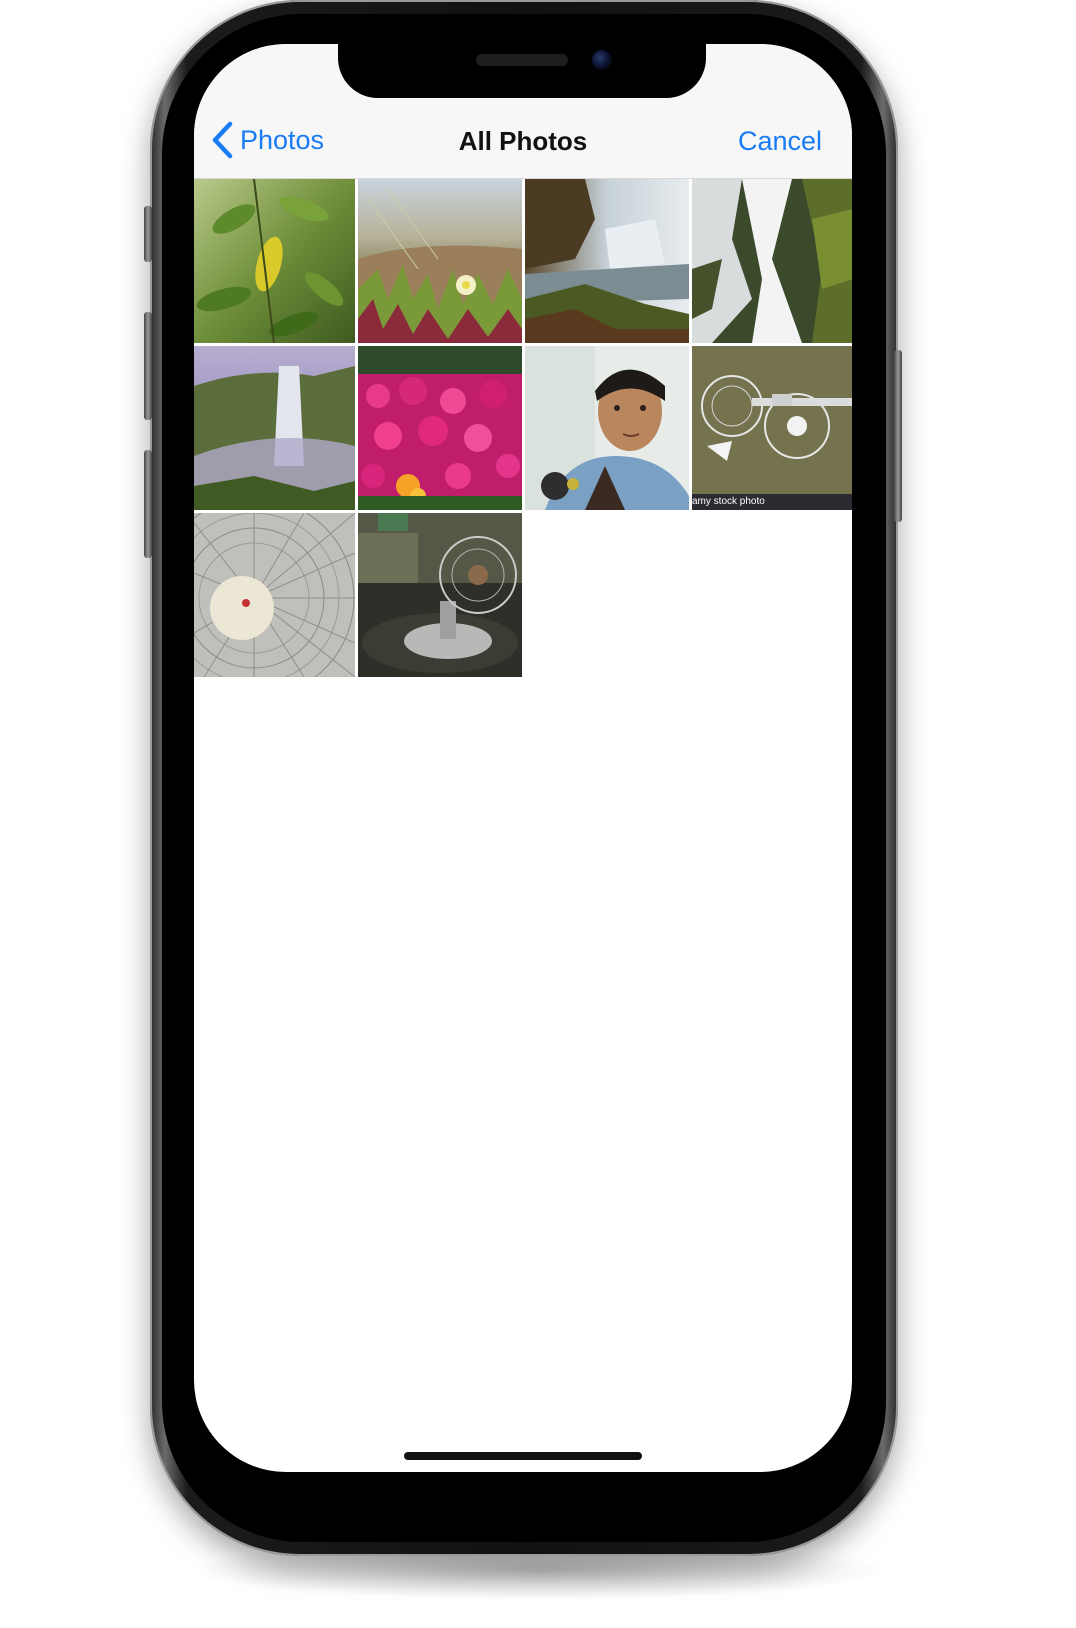  What do you see at coordinates (779, 141) in the screenshot?
I see `cancel-button: Cancel` at bounding box center [779, 141].